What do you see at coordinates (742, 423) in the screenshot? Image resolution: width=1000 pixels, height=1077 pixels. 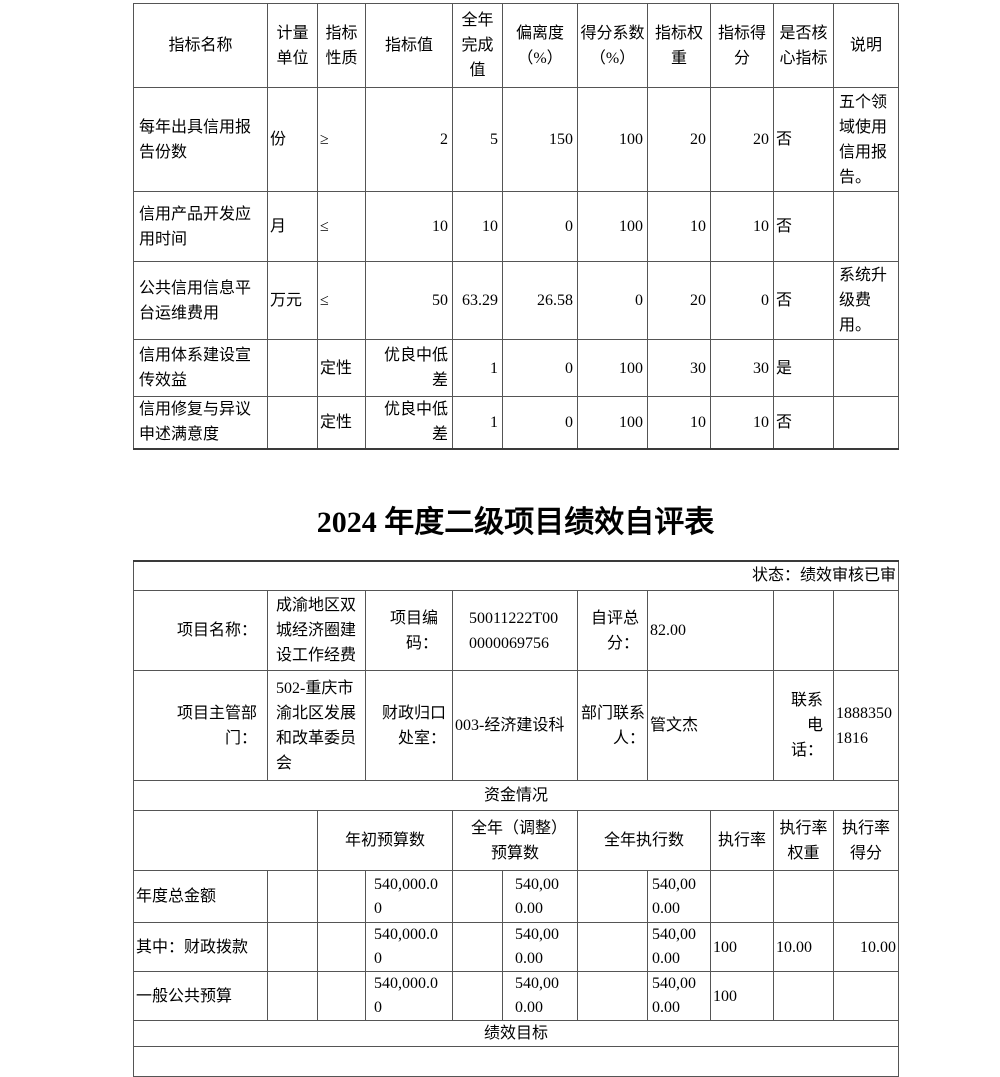 I see `cell-score: 10` at bounding box center [742, 423].